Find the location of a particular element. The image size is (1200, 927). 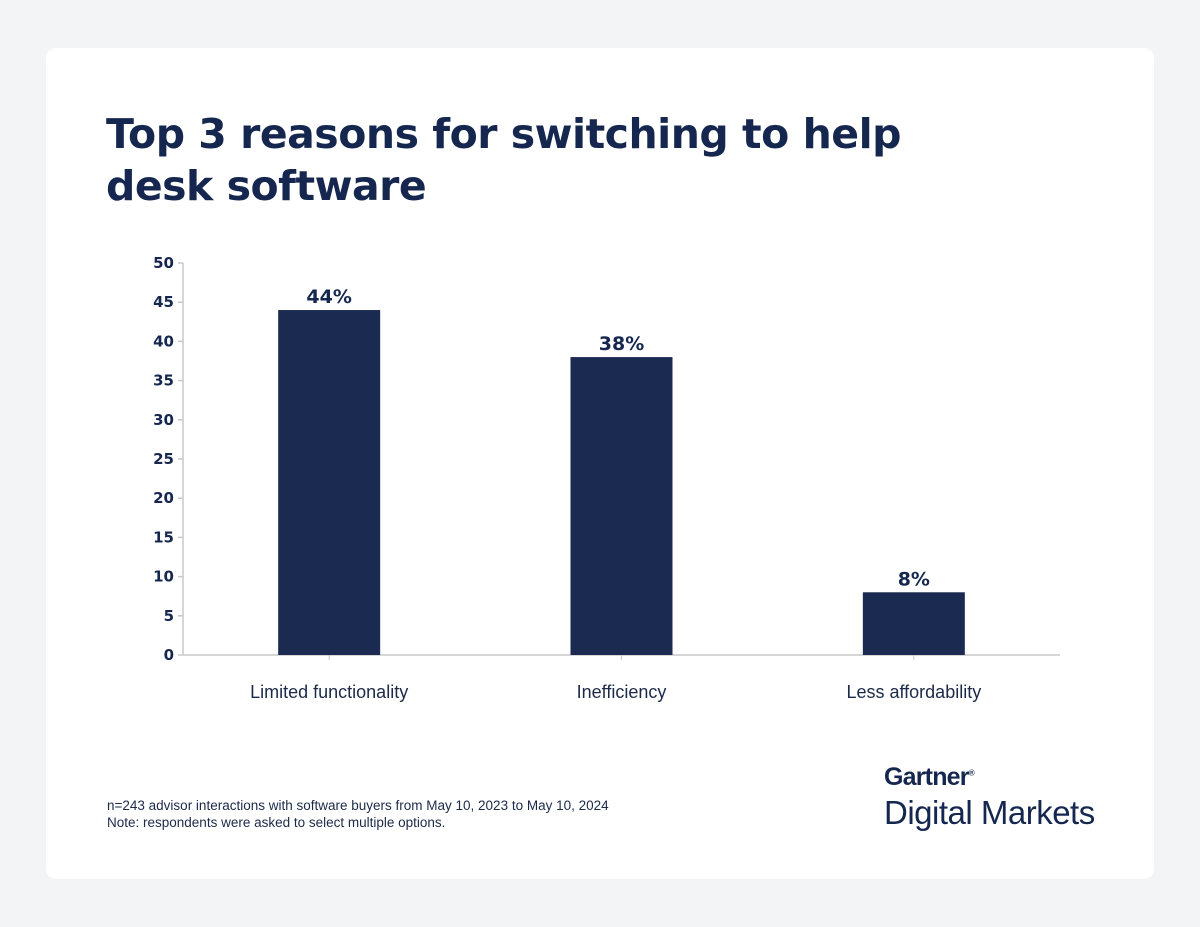

y-tick-label: 20 is located at coordinates (163, 498).